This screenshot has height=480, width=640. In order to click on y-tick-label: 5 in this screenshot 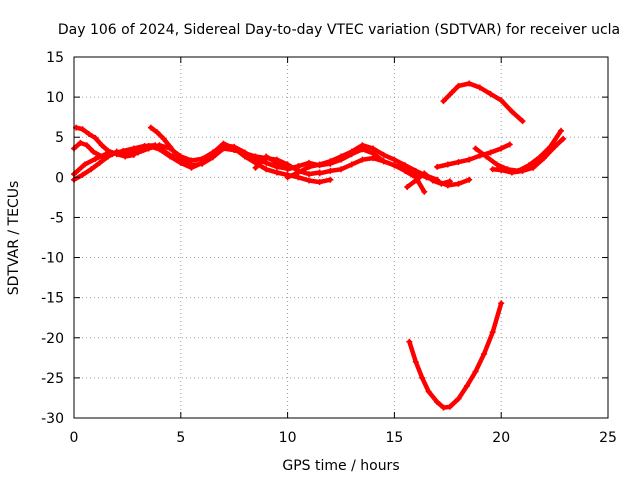, I will do `click(59, 138)`.